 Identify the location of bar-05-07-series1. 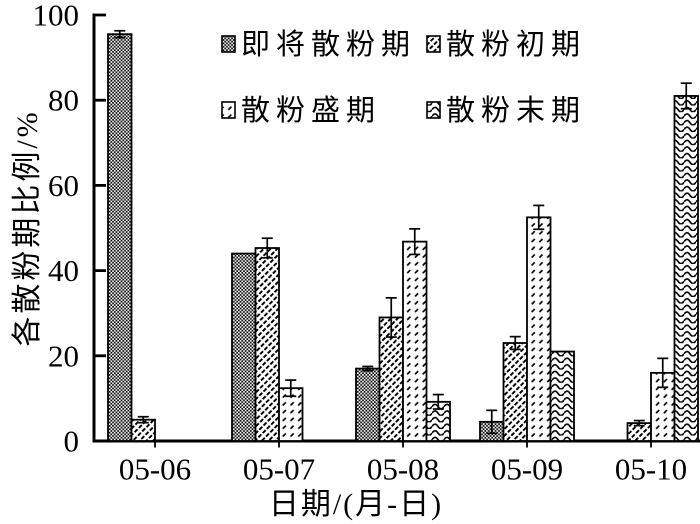
(267, 344).